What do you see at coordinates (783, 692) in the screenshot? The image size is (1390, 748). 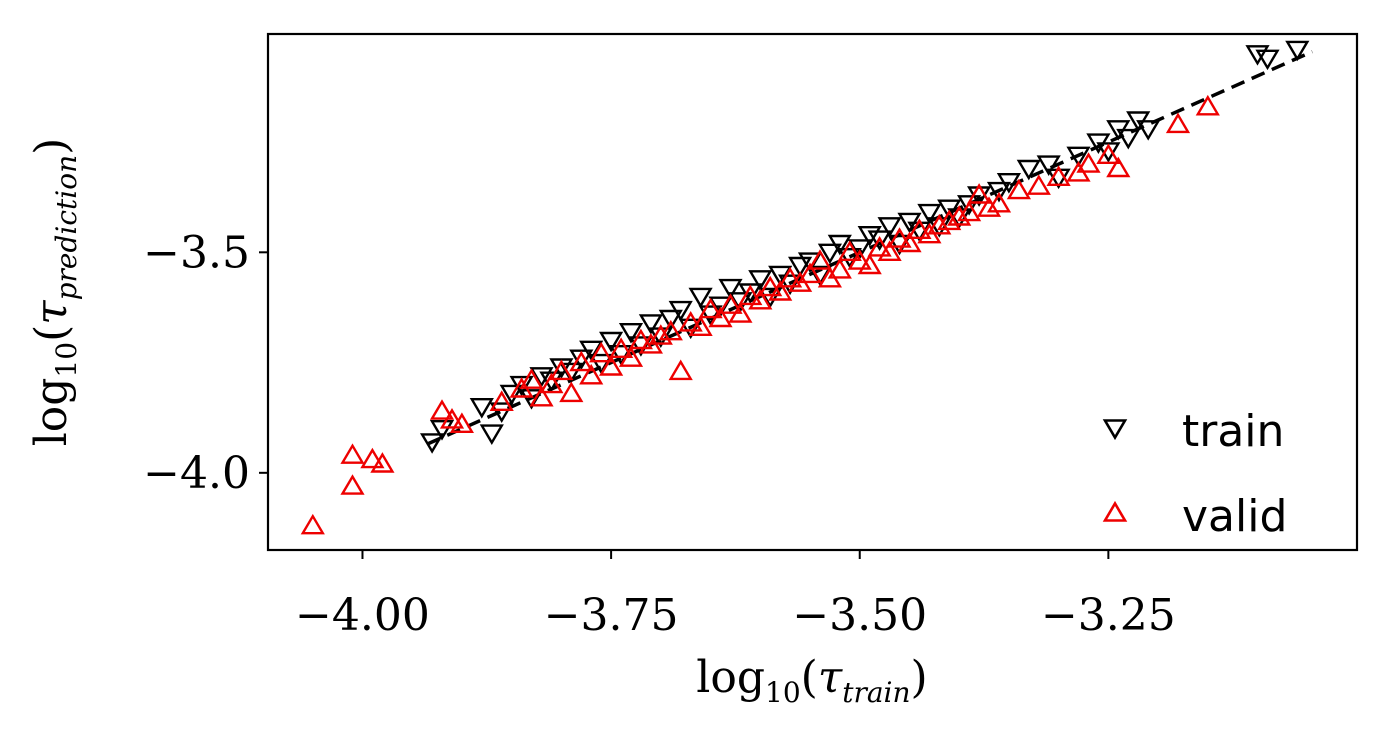 I see `x-axis-label-log-subscript: 10` at bounding box center [783, 692].